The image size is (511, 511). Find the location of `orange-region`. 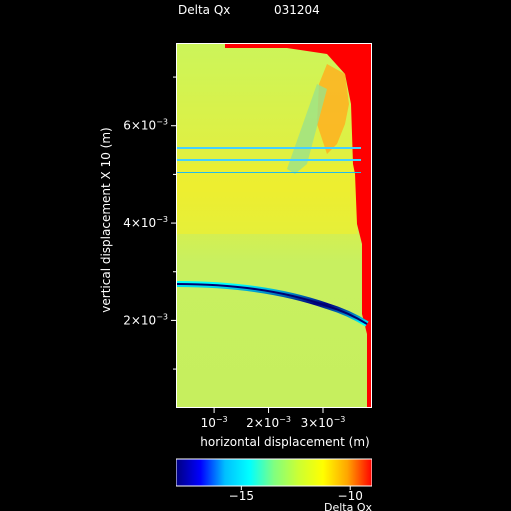

orange-region is located at coordinates (333, 109).